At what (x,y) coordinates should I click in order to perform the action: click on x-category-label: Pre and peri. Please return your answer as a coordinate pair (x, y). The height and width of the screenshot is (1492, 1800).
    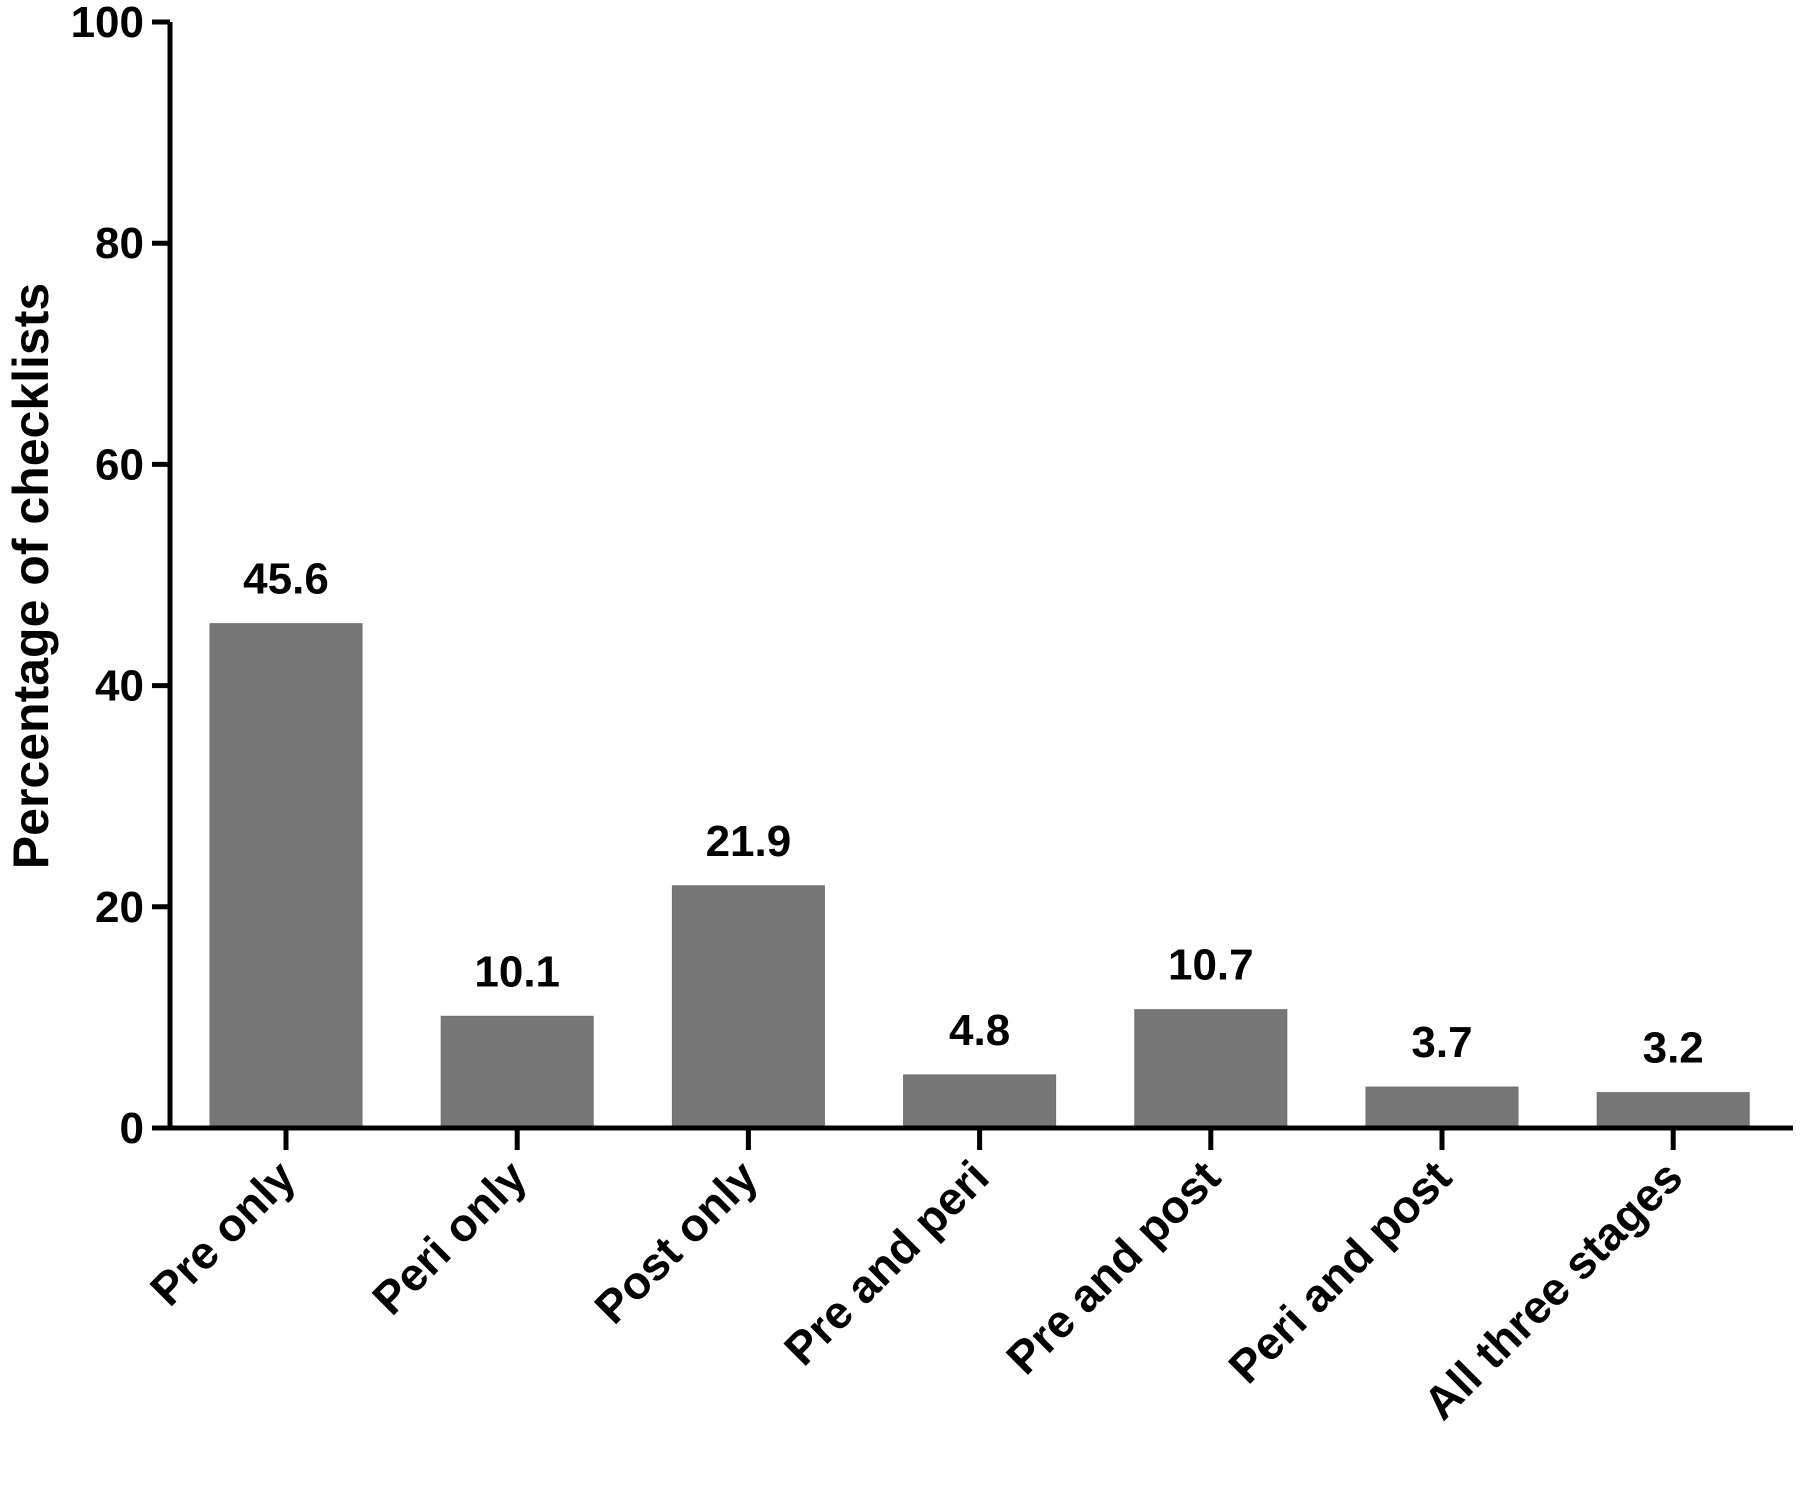
    Looking at the image, I should click on (886, 1262).